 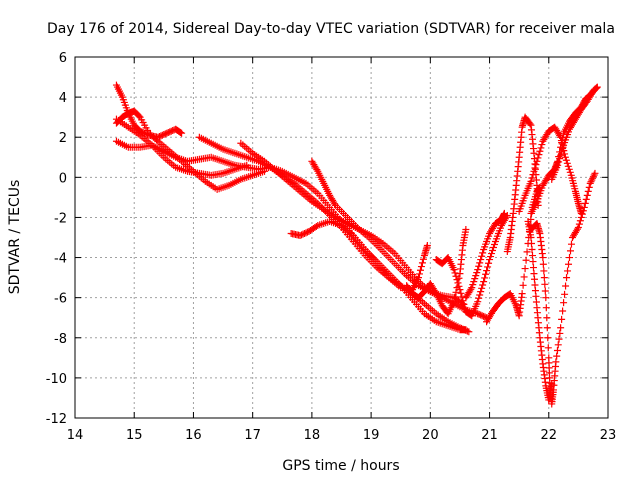 I want to click on x-axis-label: GPS time / hours, so click(x=340, y=466).